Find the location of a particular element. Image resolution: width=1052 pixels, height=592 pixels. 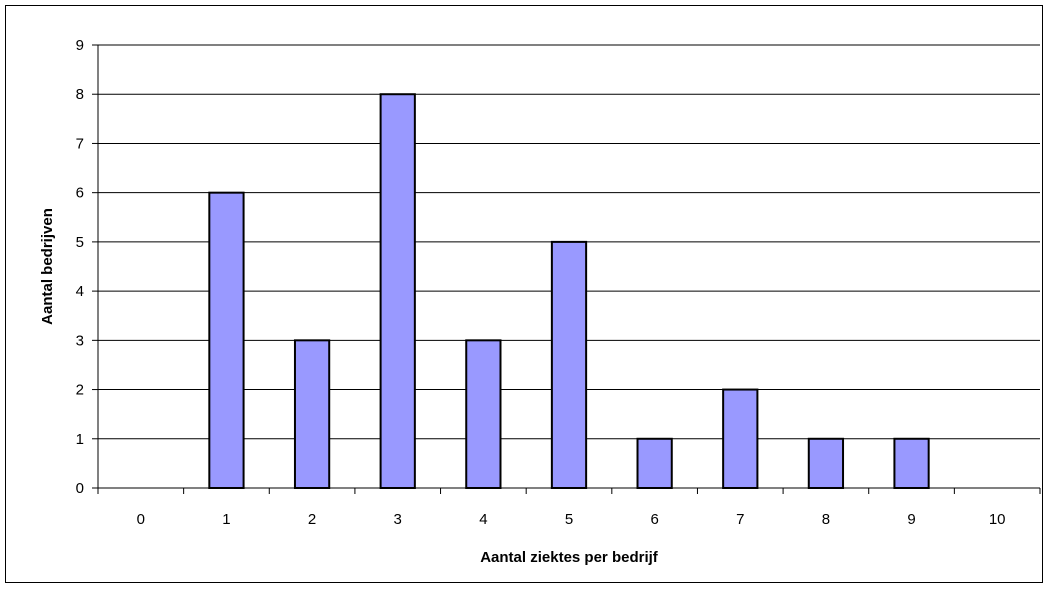

y-tick-label: 5 is located at coordinates (80, 242).